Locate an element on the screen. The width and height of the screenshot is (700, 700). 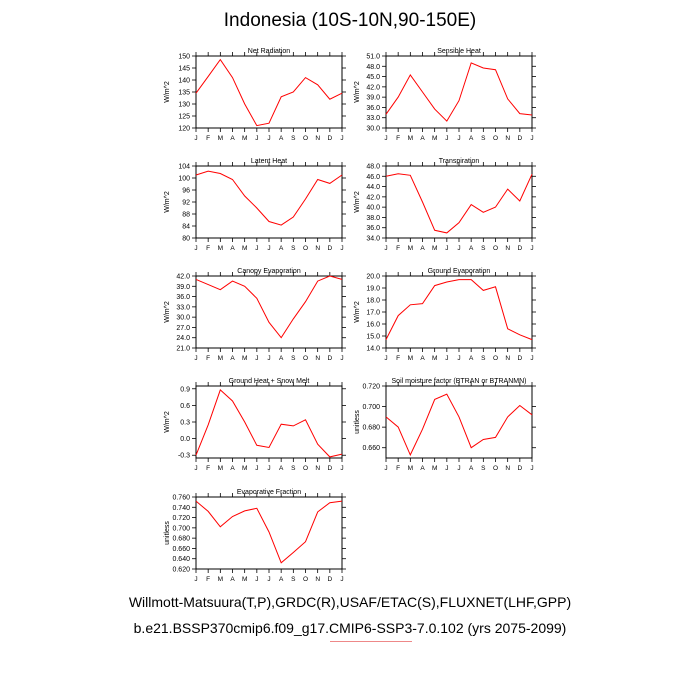
y-tick-label: 33.0 is located at coordinates (373, 118).